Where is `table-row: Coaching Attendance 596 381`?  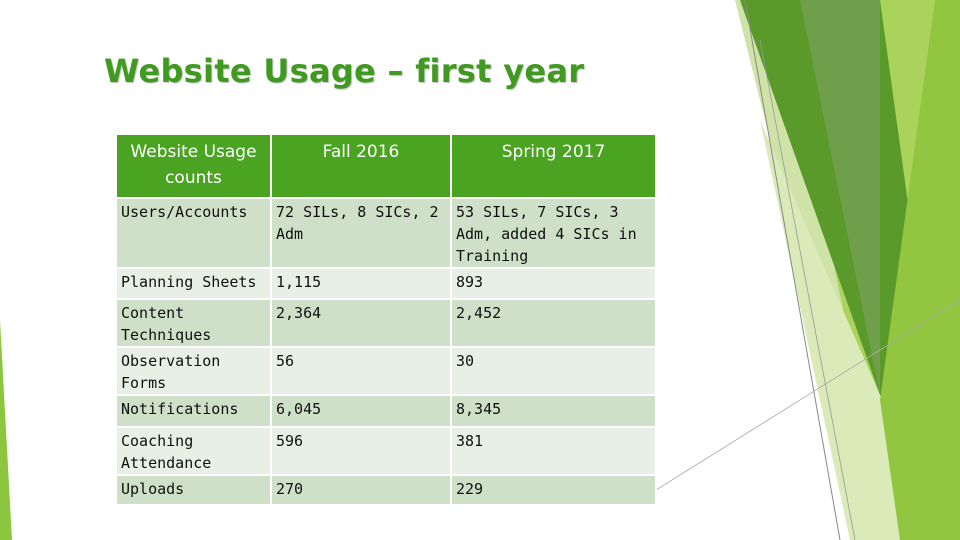 table-row: Coaching Attendance 596 381 is located at coordinates (386, 451).